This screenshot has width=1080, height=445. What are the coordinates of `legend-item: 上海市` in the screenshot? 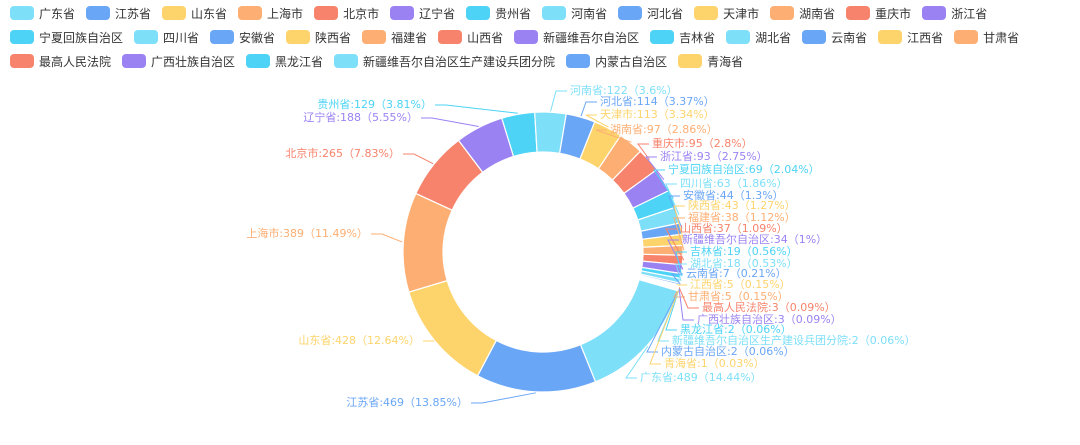 It's located at (270, 13).